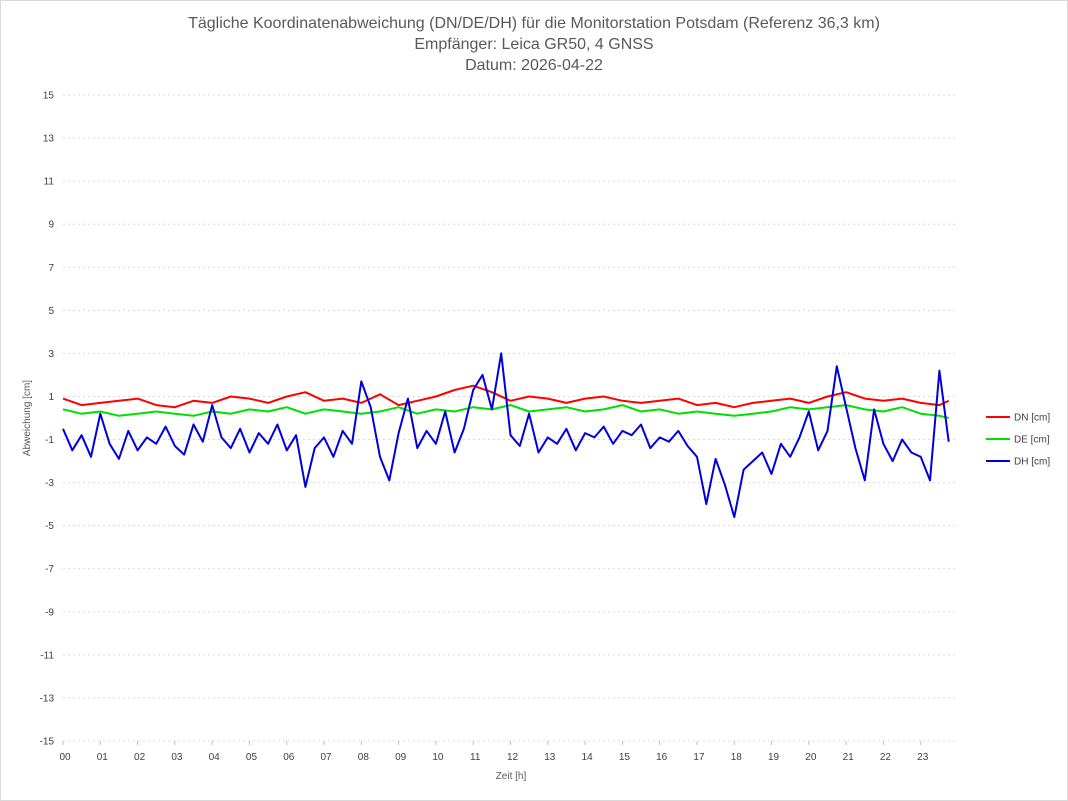  I want to click on y-axis-label: Abweichung [cm], so click(27, 418).